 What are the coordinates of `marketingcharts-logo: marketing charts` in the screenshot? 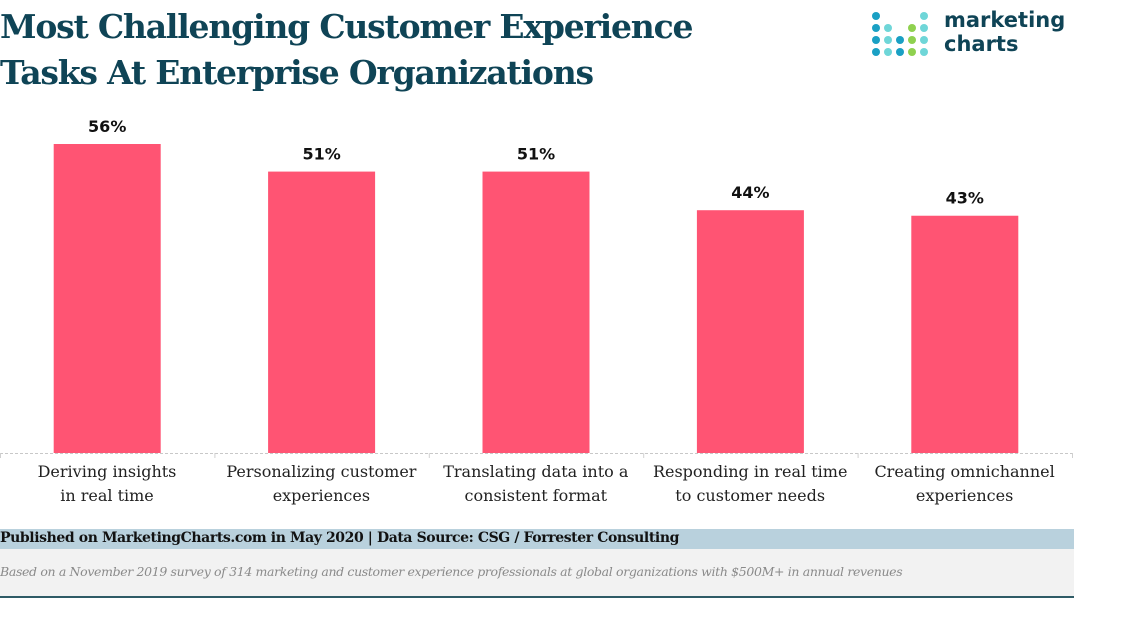 It's located at (982, 36).